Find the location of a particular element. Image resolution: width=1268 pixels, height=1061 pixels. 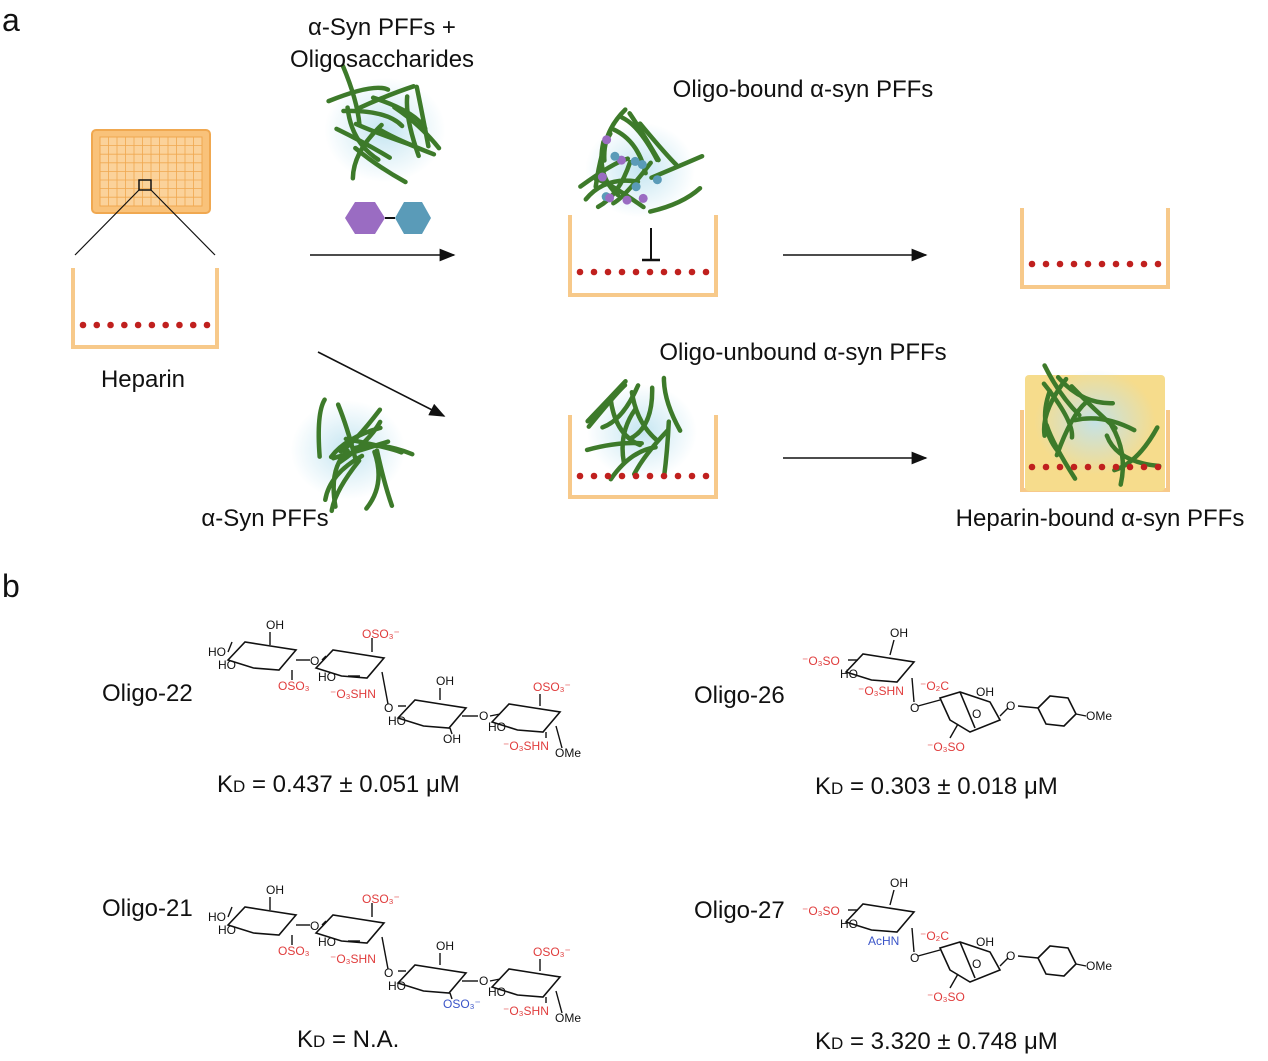

reagent-label-line1: α-Syn PFFs + is located at coordinates (382, 27).